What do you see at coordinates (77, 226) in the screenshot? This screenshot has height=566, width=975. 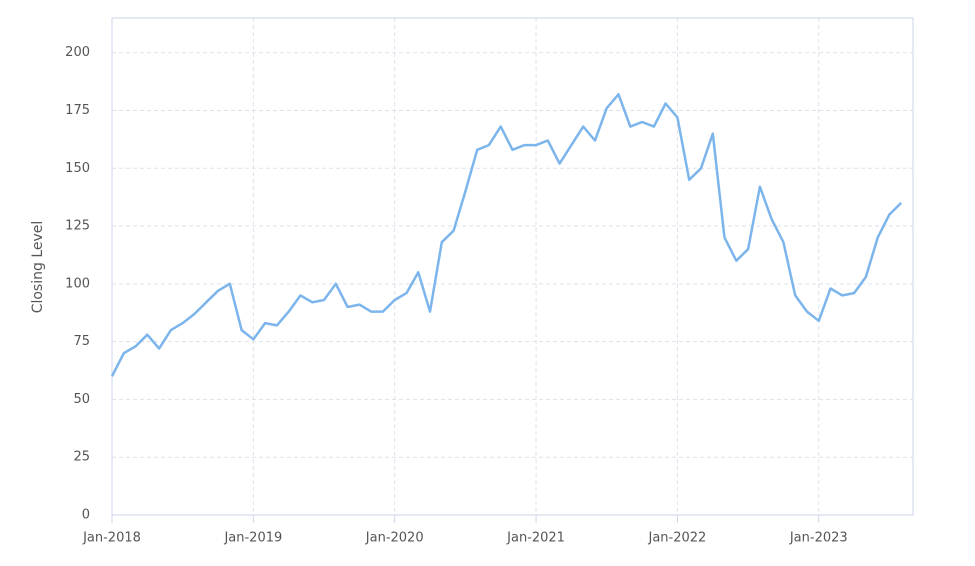 I see `y-tick-label: 125` at bounding box center [77, 226].